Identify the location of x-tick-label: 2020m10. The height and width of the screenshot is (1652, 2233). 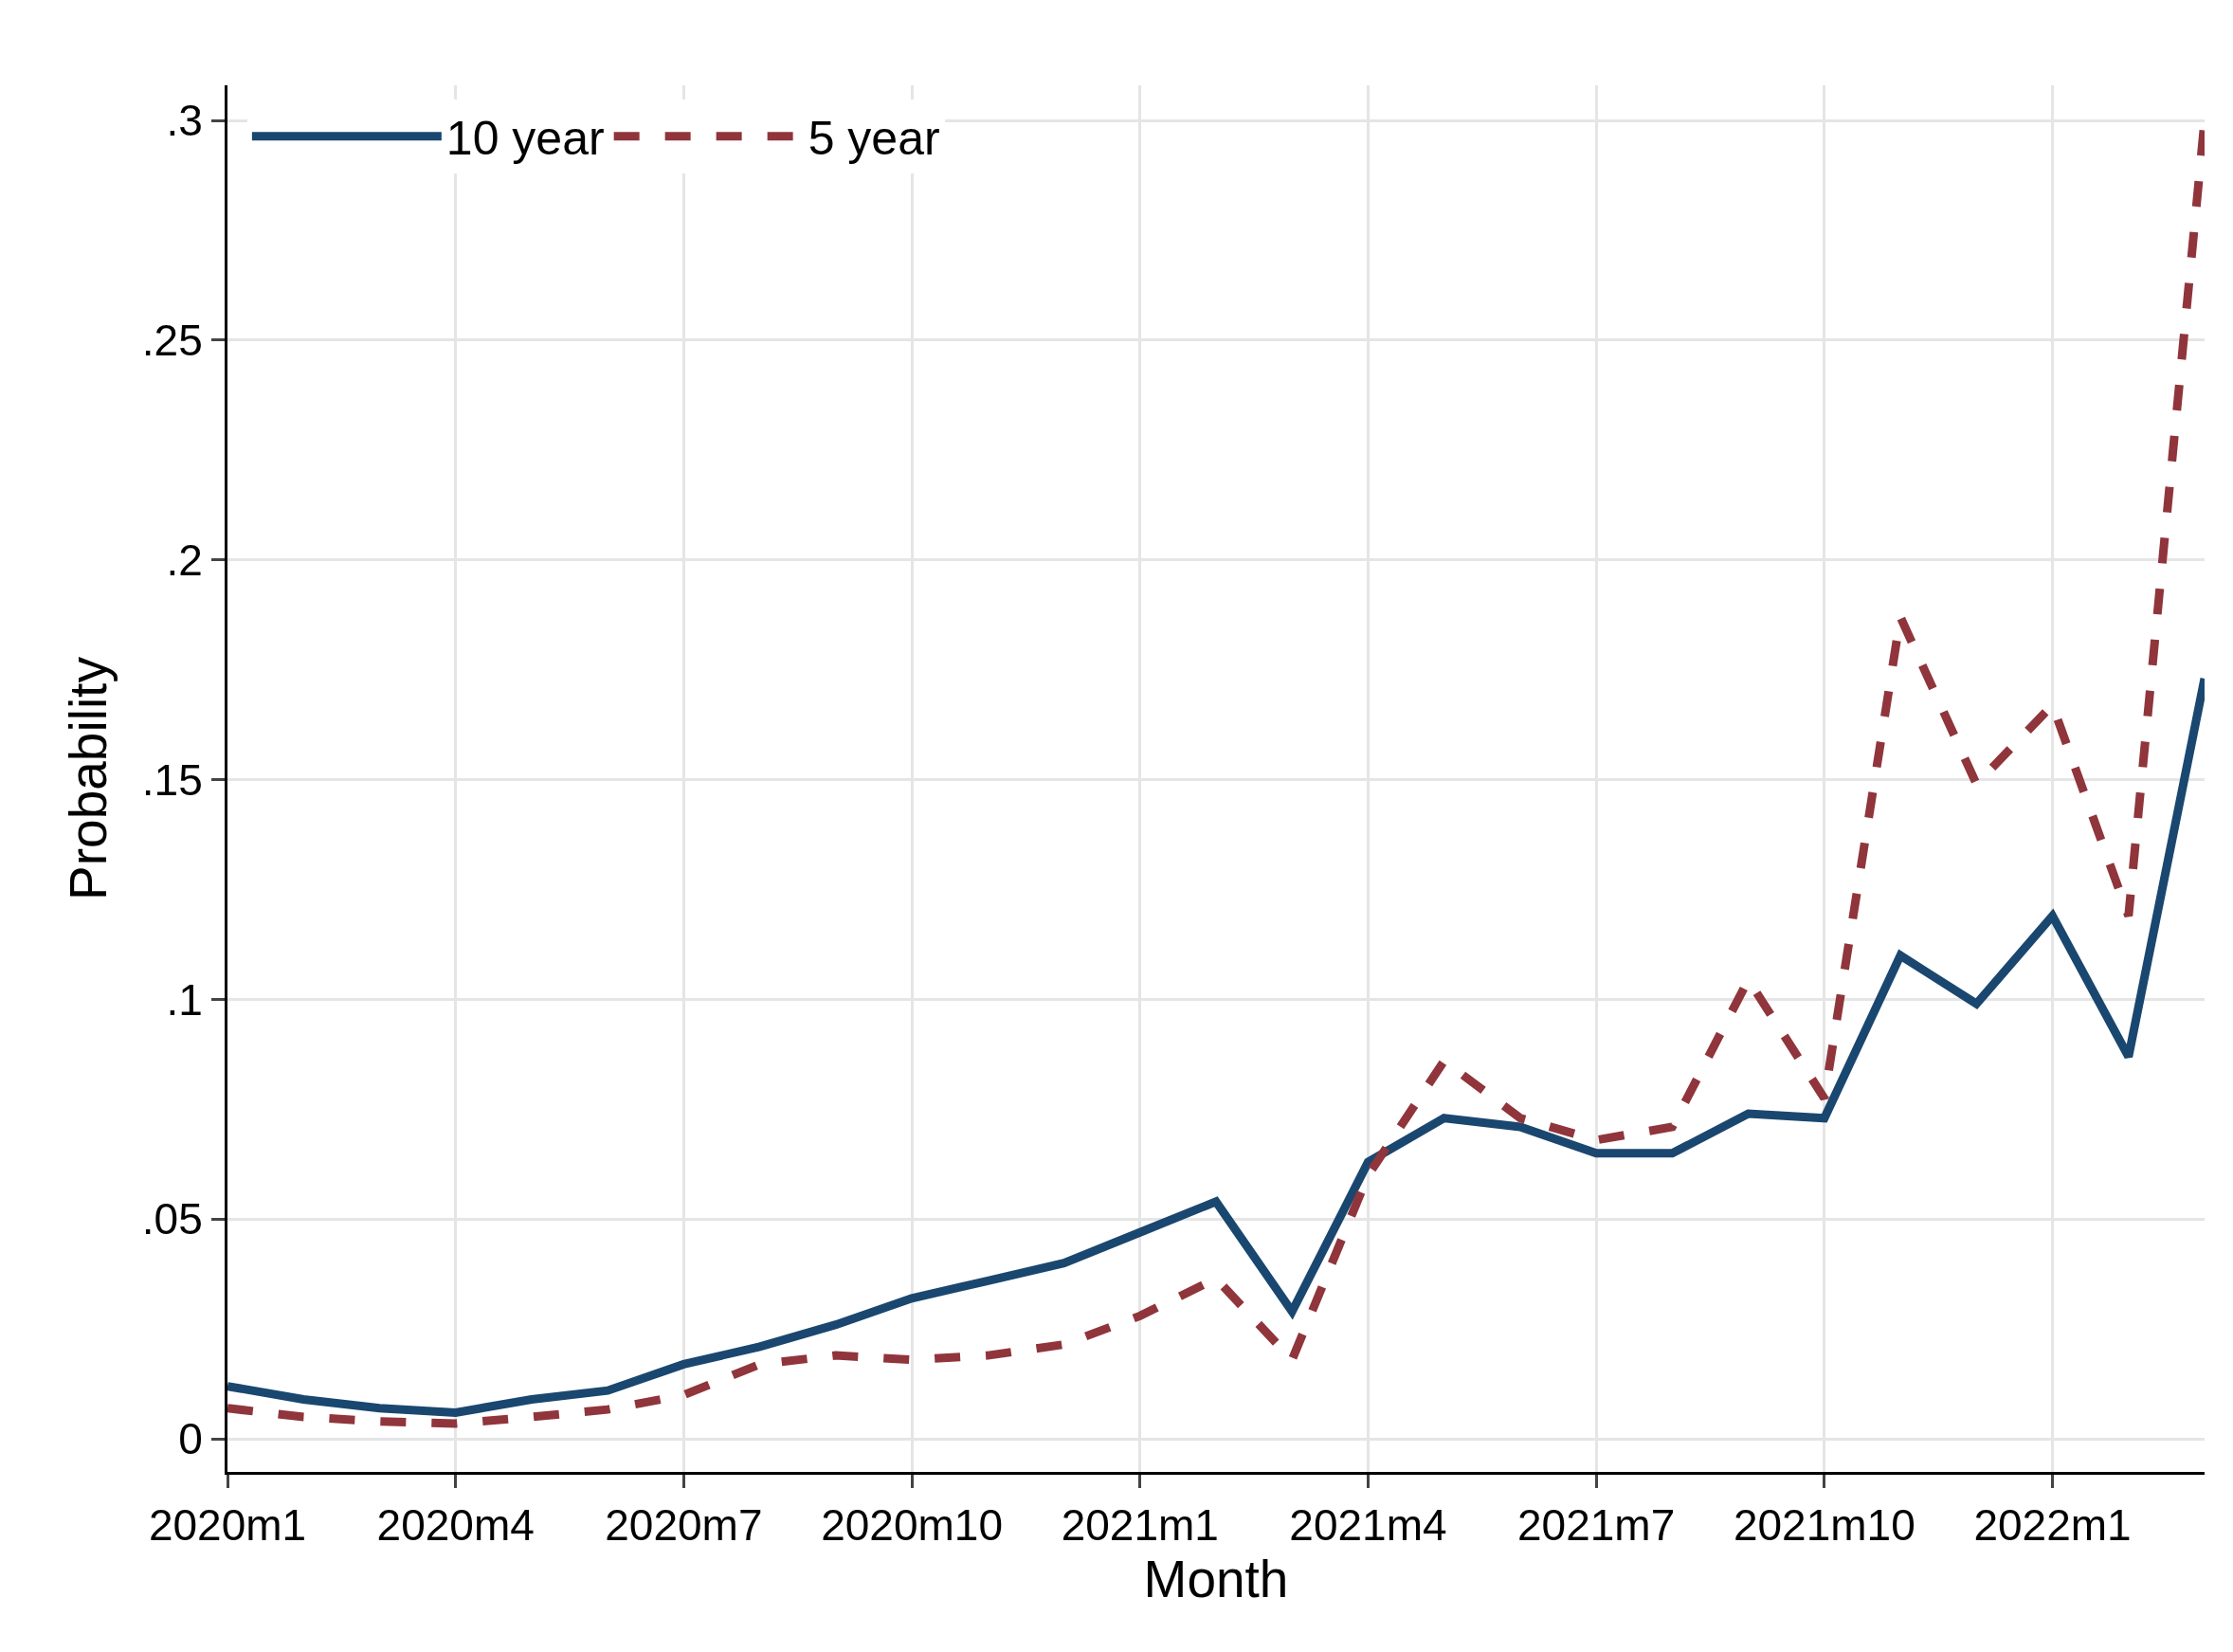
(912, 1525).